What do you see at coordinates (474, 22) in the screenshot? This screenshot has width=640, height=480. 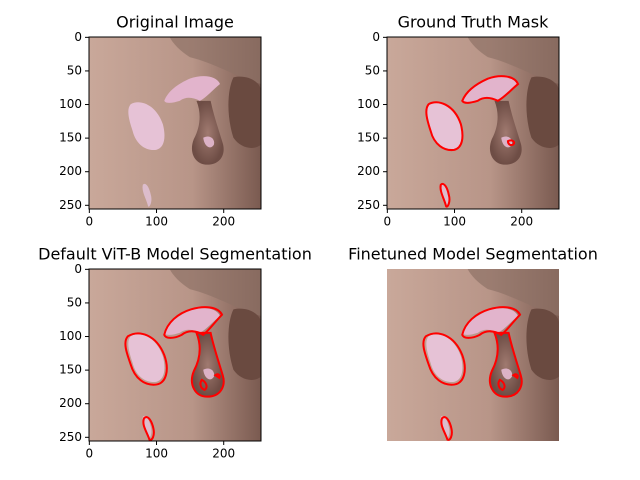 I see `subplot-title: Ground Truth Mask` at bounding box center [474, 22].